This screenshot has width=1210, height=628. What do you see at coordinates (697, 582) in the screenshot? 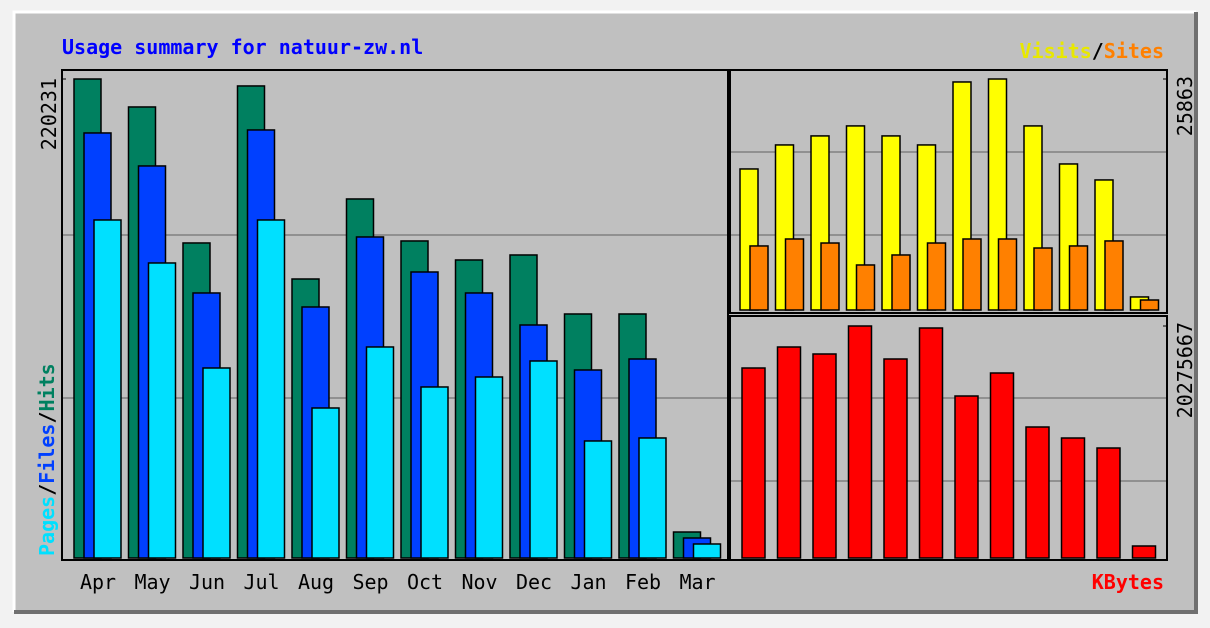
I see `x-tick-label: Mar` at bounding box center [697, 582].